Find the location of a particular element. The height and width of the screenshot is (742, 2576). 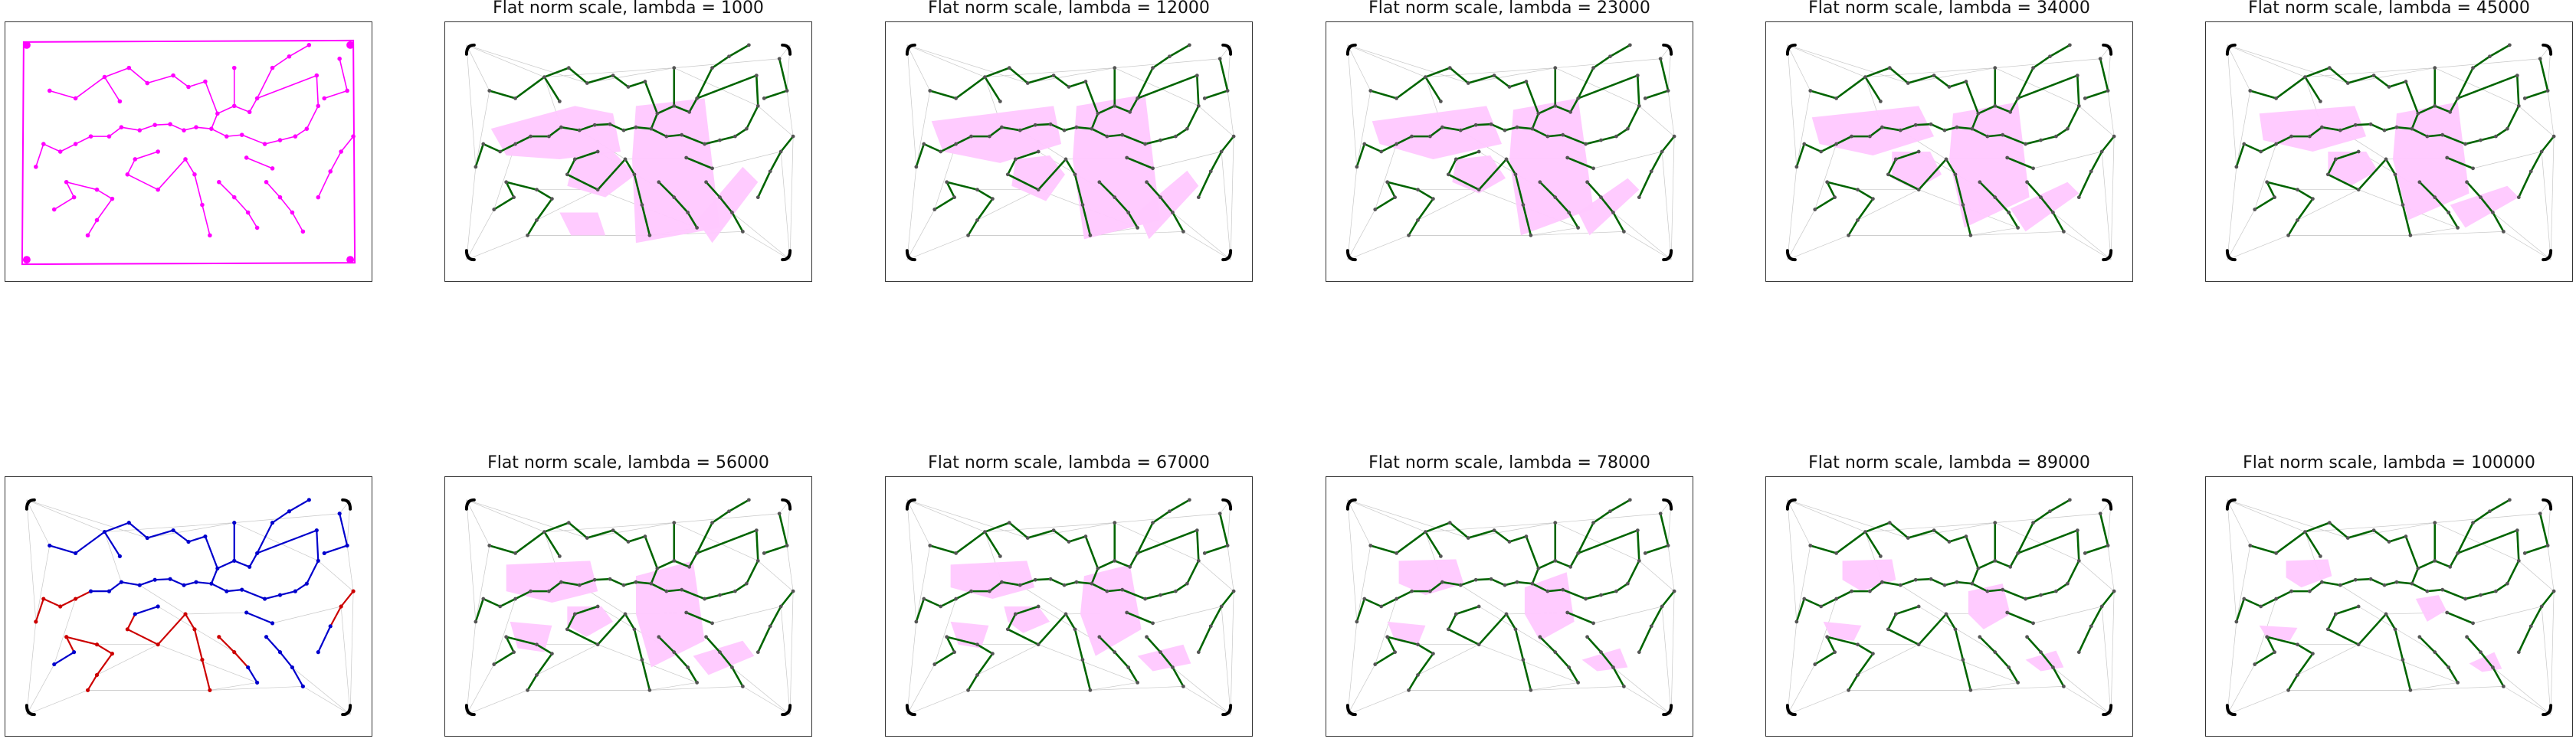

outer-boundary is located at coordinates (188, 152).